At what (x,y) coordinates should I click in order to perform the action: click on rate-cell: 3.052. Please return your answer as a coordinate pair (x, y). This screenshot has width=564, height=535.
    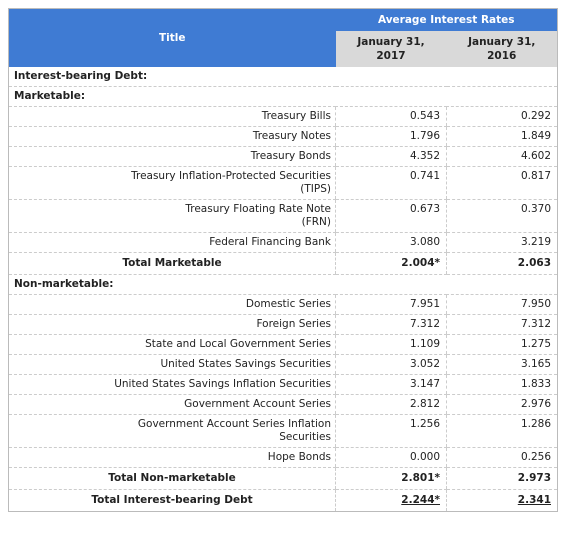
    Looking at the image, I should click on (391, 364).